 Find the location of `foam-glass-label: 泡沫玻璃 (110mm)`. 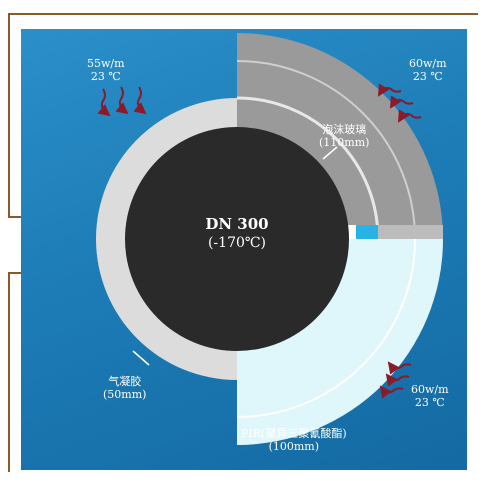

foam-glass-label: 泡沫玻璃 (110mm) is located at coordinates (344, 136).